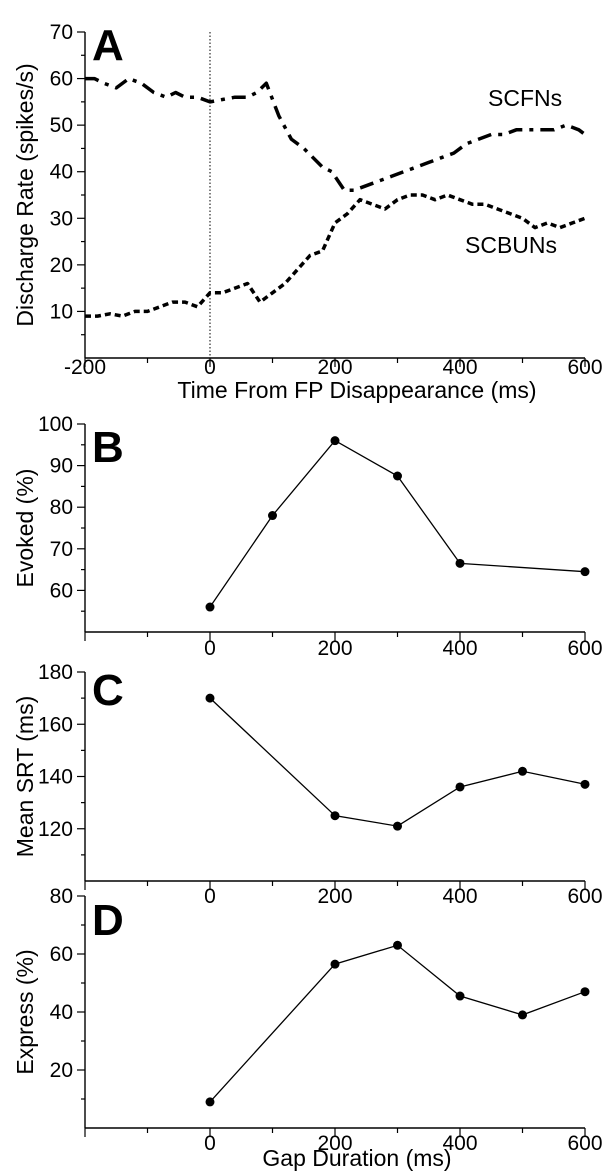 The height and width of the screenshot is (1171, 608). Describe the element at coordinates (61, 218) in the screenshot. I see `y-tick-label: 30` at that location.